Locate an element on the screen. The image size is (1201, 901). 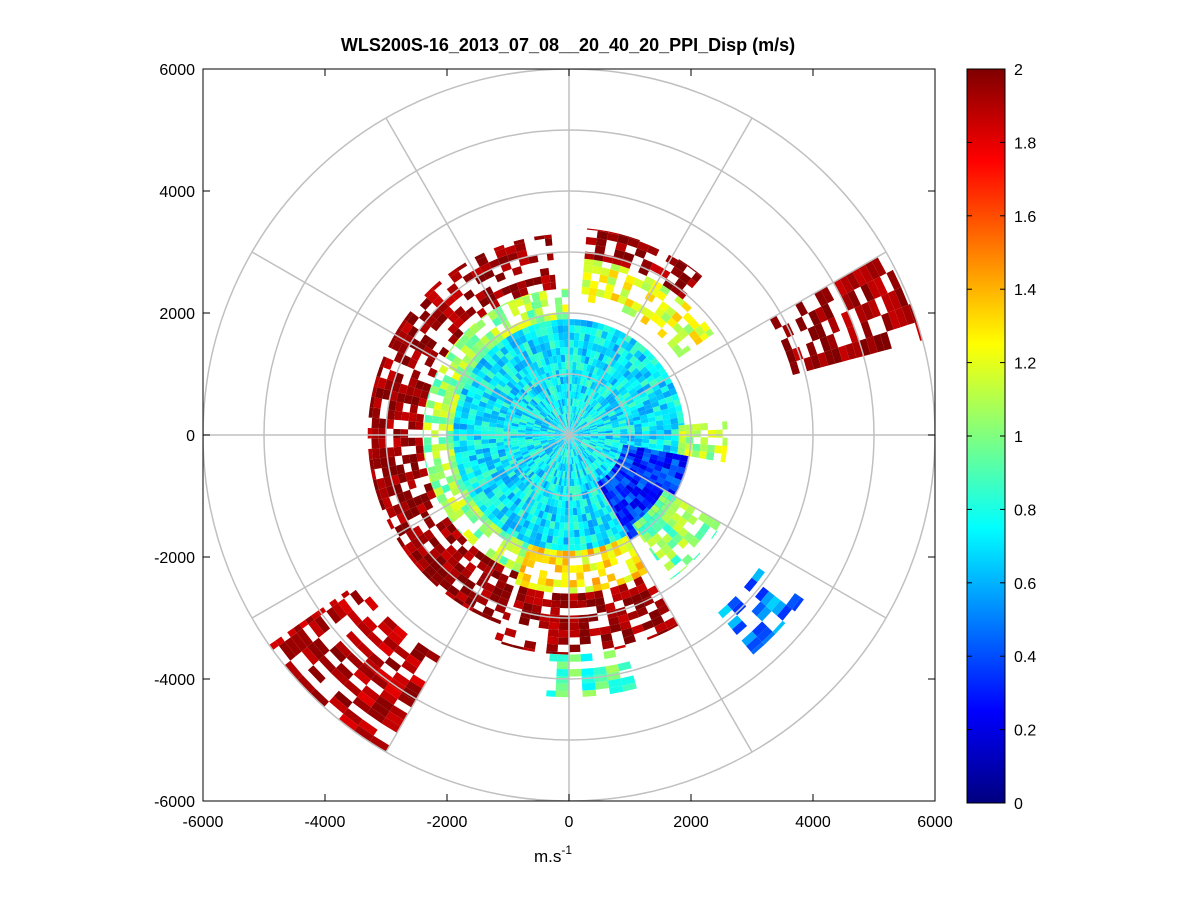
colorbar-tick-label: 1.2 is located at coordinates (1025, 364).